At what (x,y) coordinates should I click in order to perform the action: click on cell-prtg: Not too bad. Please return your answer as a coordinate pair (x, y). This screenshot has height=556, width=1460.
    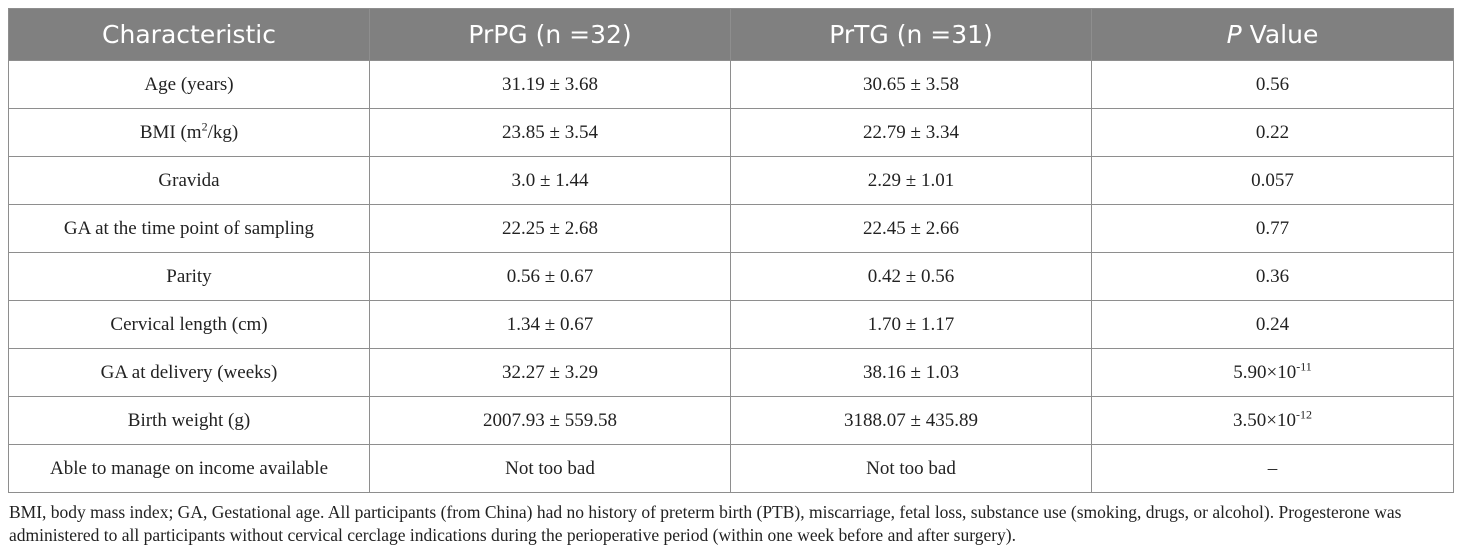
    Looking at the image, I should click on (911, 468).